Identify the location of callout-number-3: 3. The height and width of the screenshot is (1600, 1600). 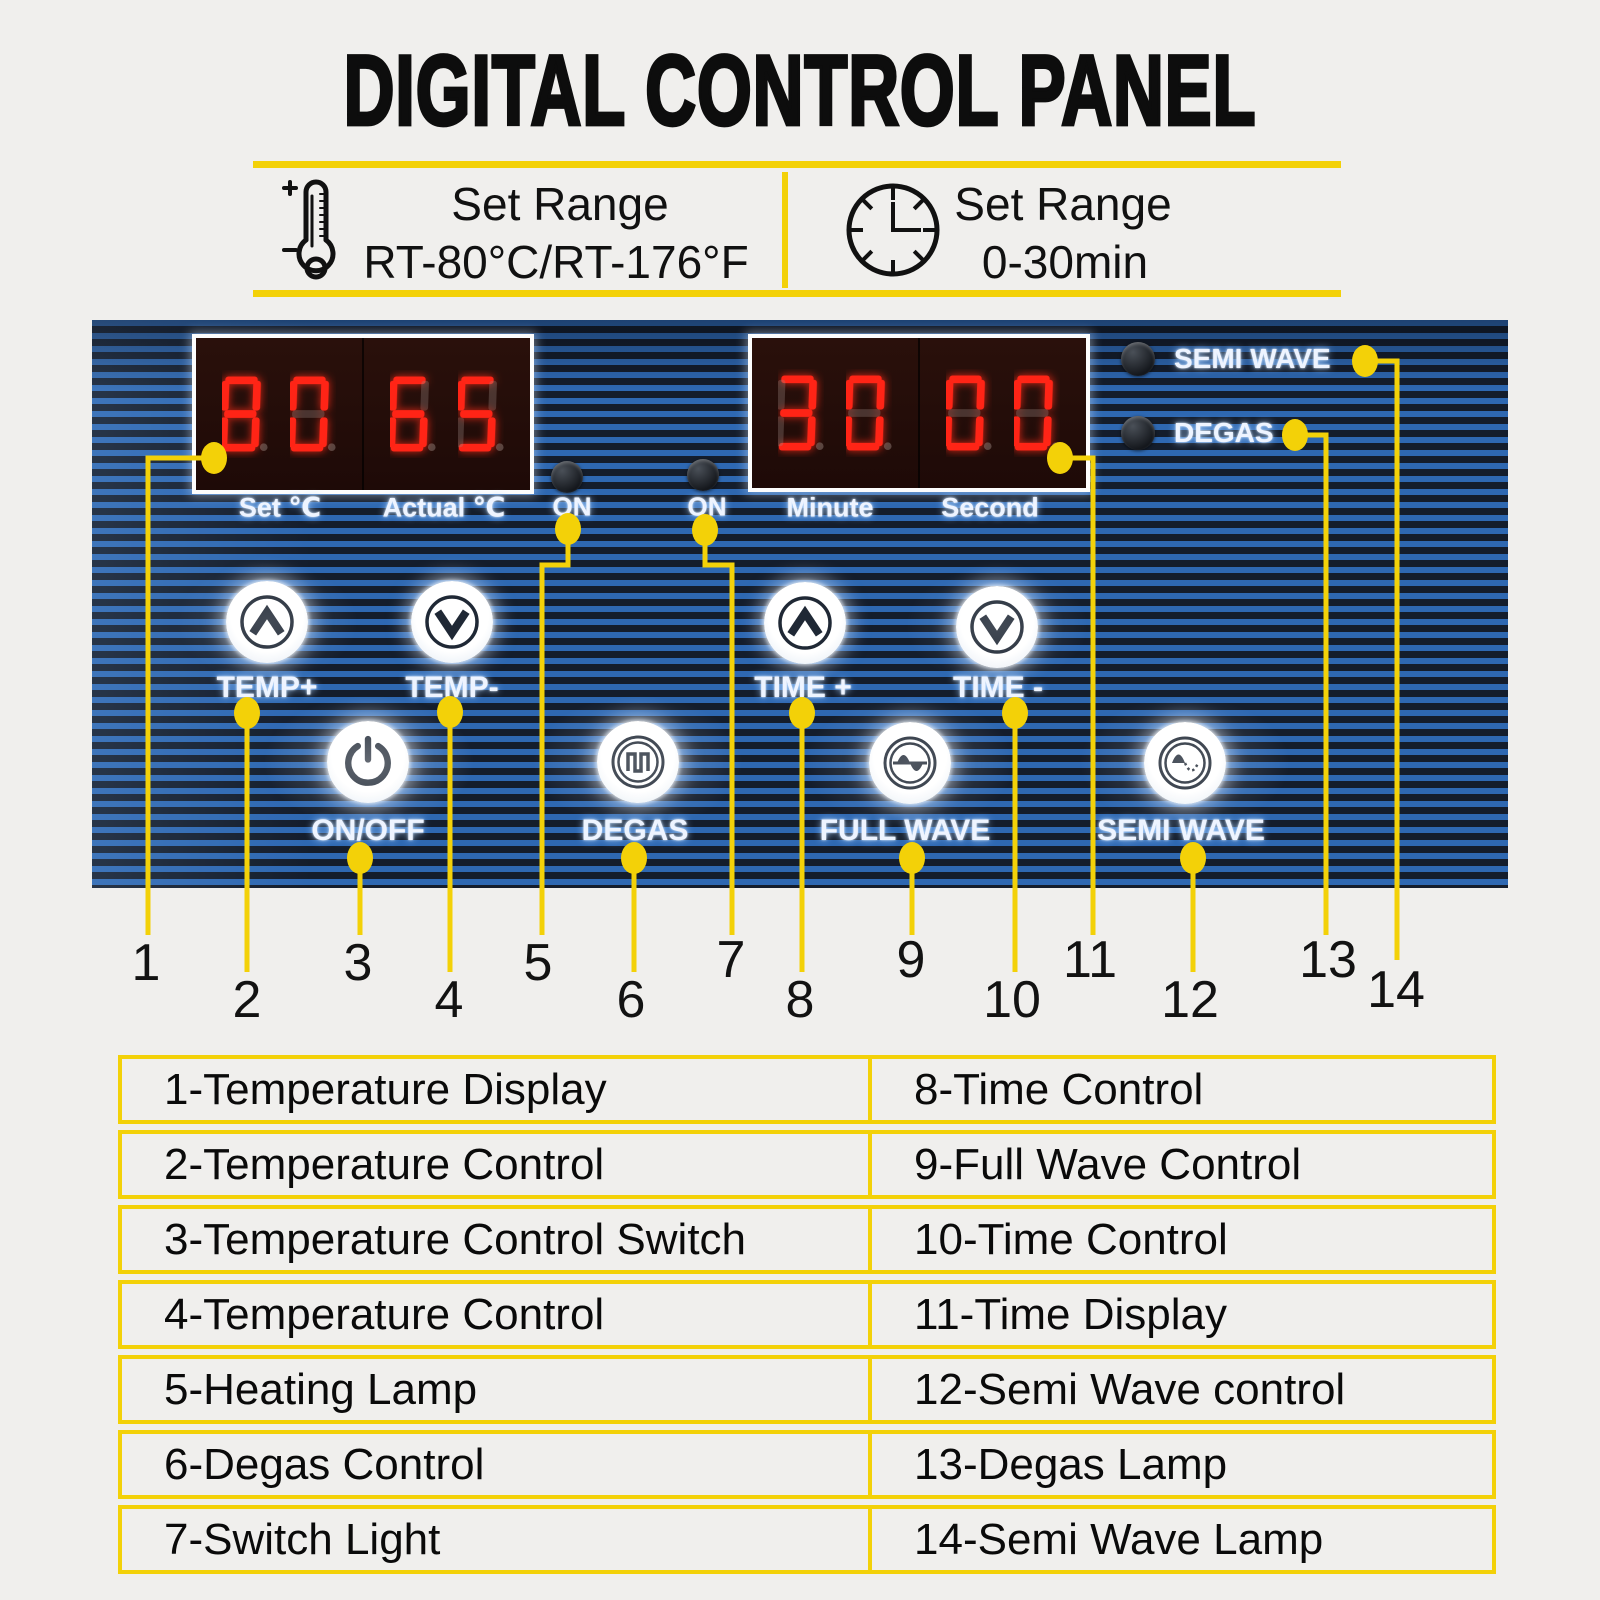
(358, 963).